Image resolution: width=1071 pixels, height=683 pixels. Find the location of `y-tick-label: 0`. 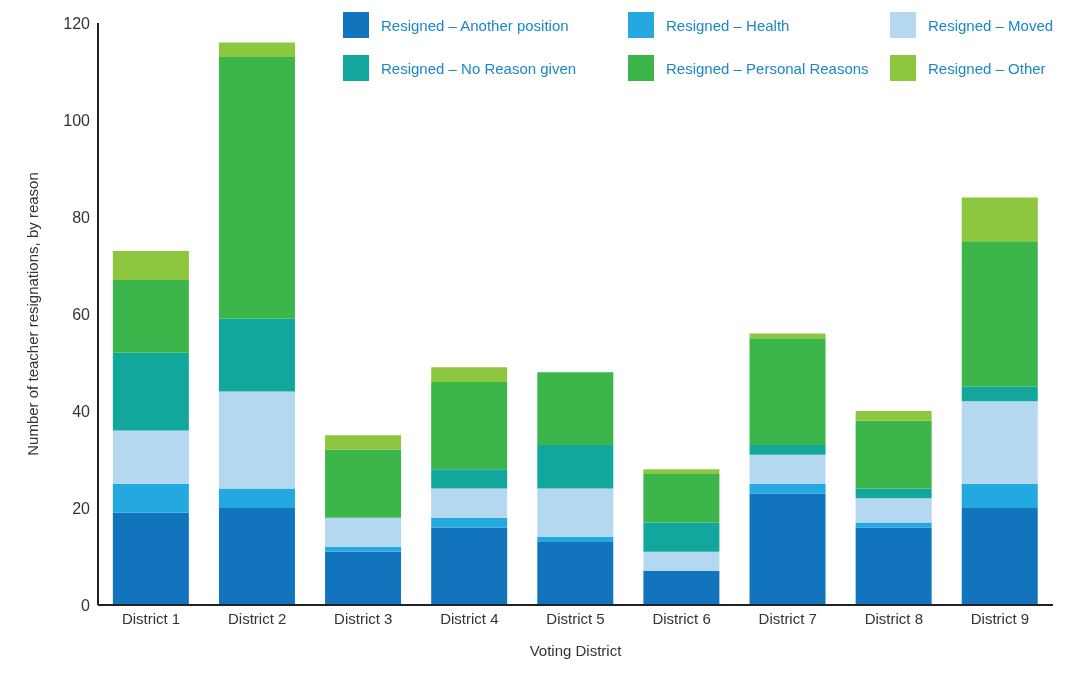

y-tick-label: 0 is located at coordinates (86, 605).